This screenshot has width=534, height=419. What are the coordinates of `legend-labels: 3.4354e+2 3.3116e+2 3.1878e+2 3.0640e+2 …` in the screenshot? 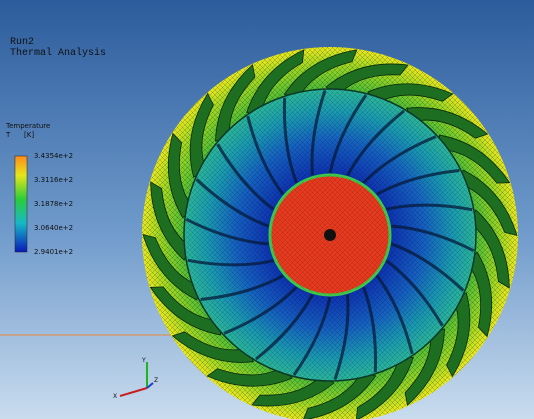 It's located at (53, 204).